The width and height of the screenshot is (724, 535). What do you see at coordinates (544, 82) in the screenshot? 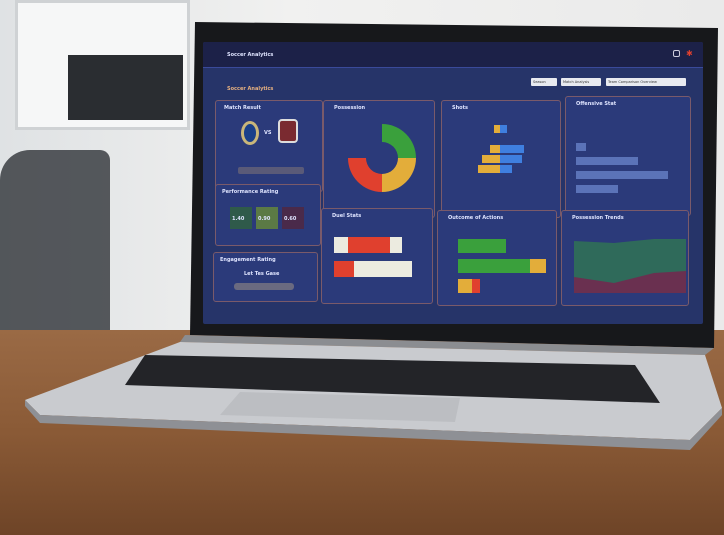
I see `season-filter: Season` at bounding box center [544, 82].